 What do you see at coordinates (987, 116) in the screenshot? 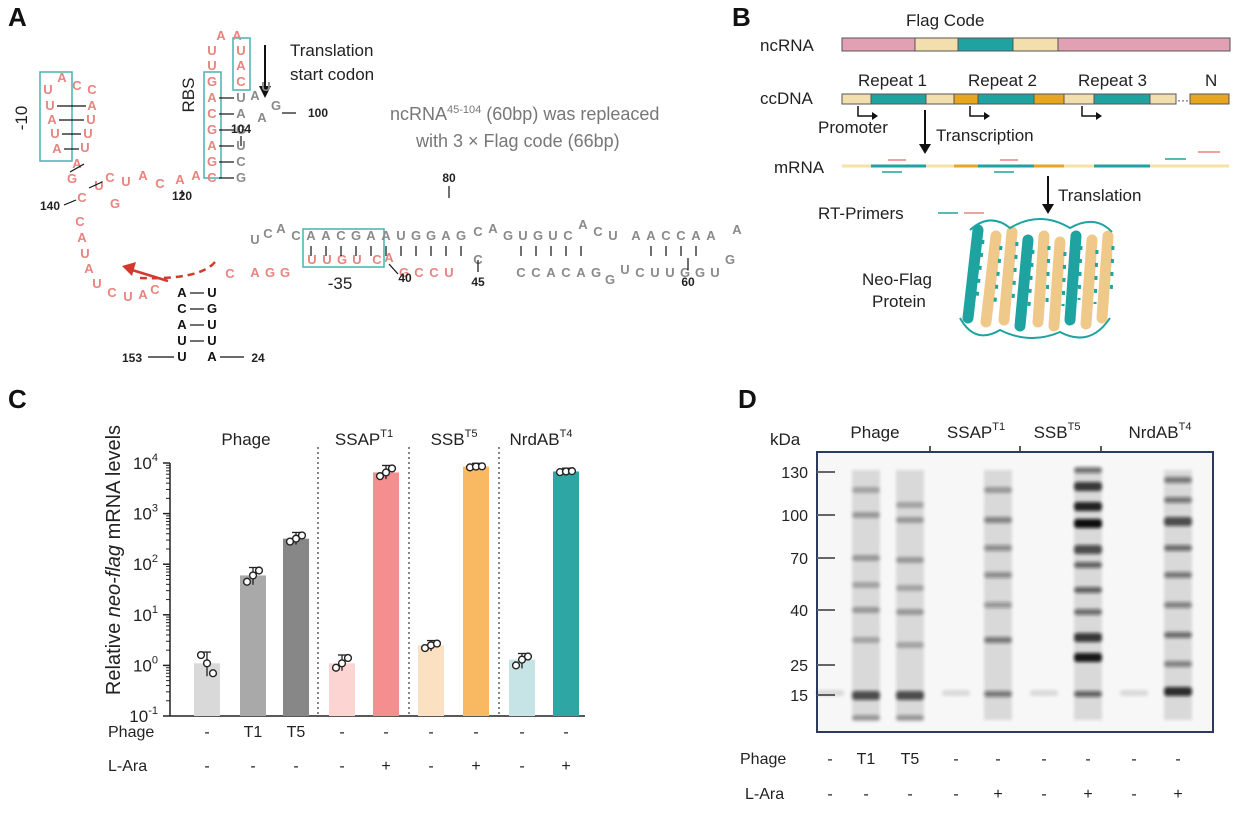
I see `promoter-arrowheads` at bounding box center [987, 116].